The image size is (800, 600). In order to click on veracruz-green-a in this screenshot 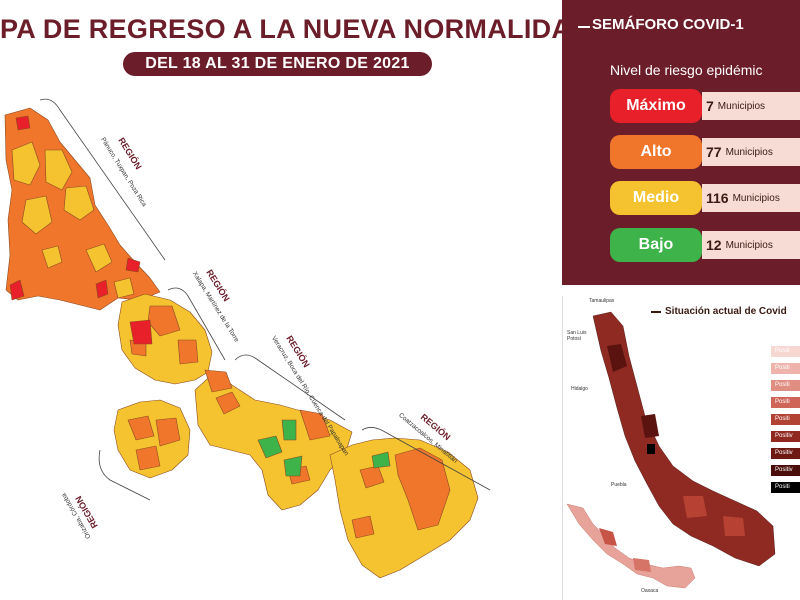, I will do `click(270, 447)`.